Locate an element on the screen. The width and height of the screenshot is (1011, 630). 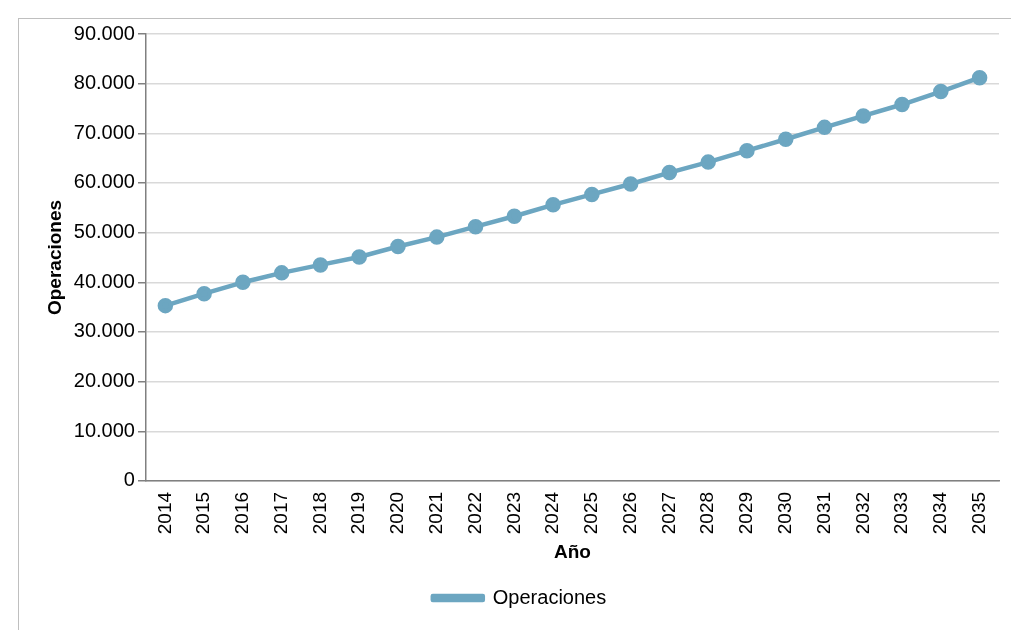
x-tick-label: 2021 is located at coordinates (436, 513).